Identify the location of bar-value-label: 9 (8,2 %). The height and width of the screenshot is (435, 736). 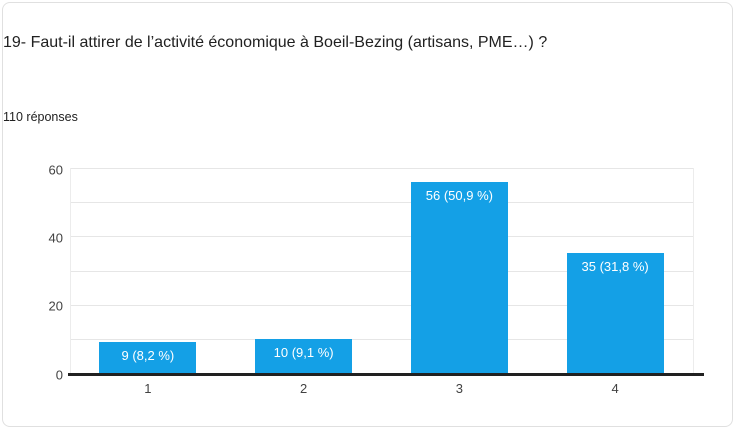
(148, 356).